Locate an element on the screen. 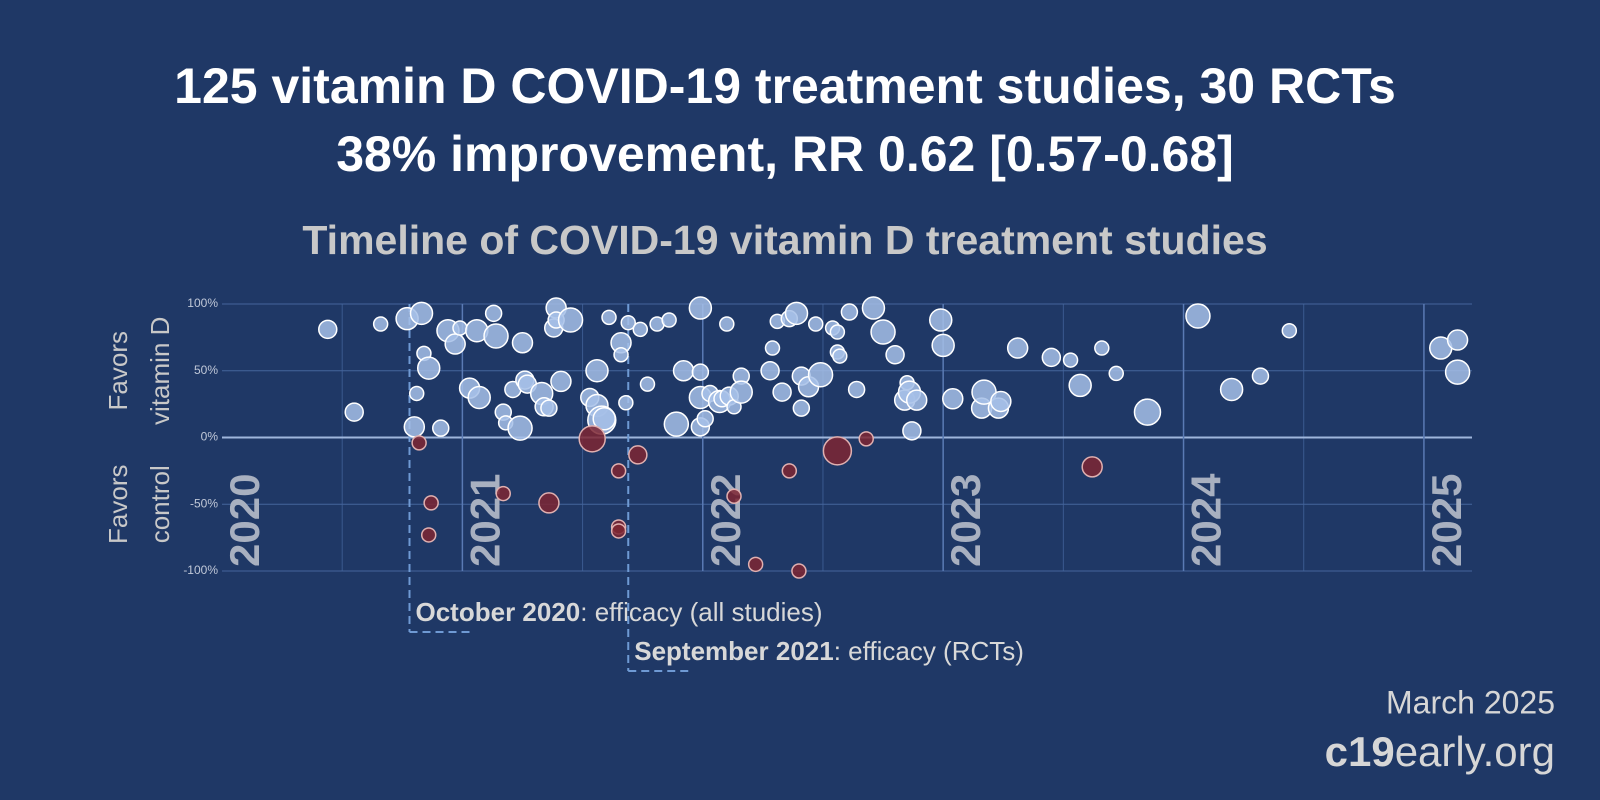 The height and width of the screenshot is (800, 1600). year-label: 2024 is located at coordinates (1206, 520).